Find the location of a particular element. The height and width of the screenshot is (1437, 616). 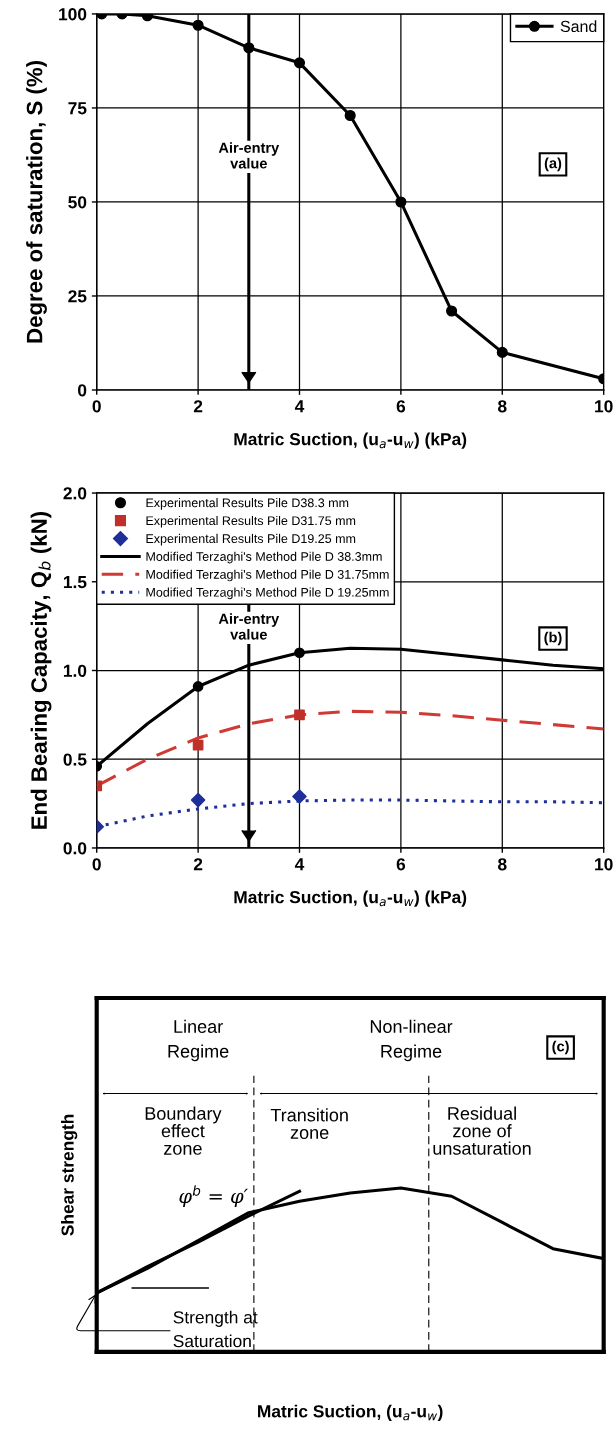

text: Transition zone is located at coordinates (309, 1123).